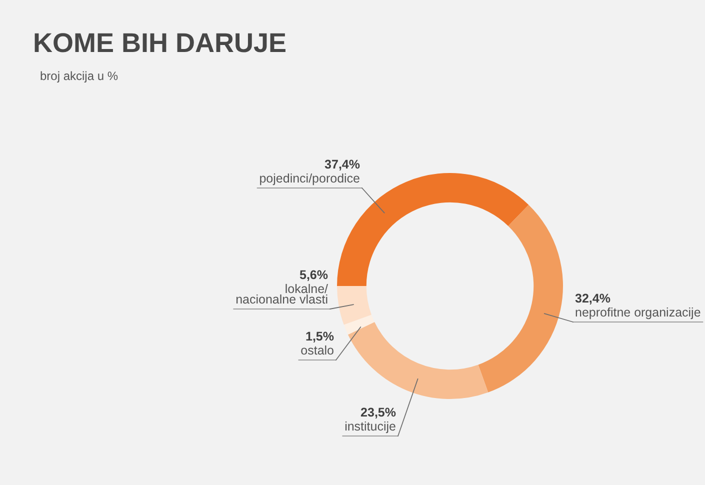  I want to click on data-label: 1,5%, so click(320, 336).